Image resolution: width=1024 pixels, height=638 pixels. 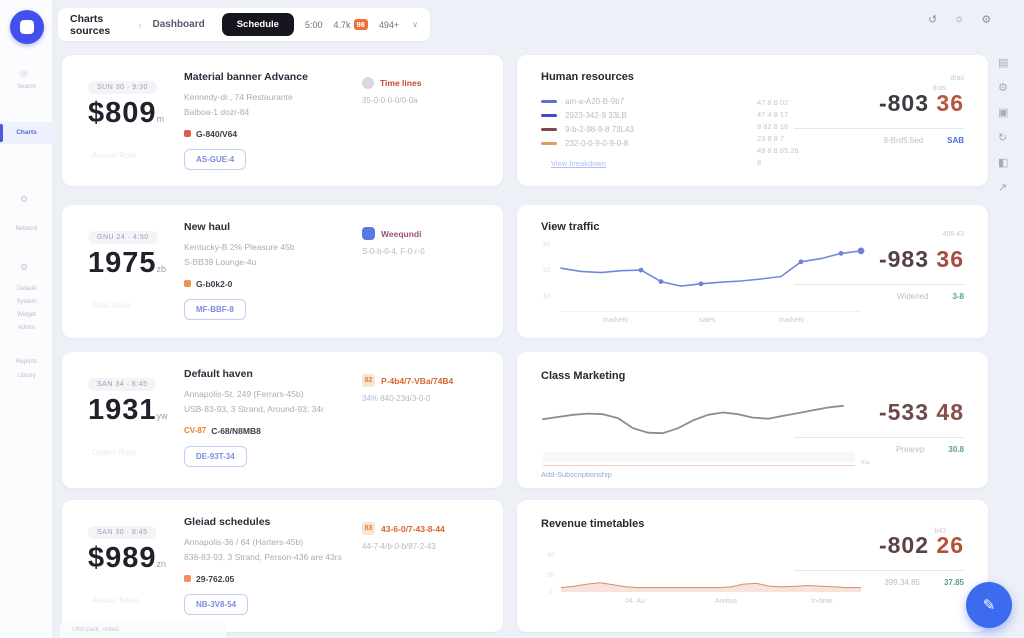 I want to click on legend-item: 2923-342-9 33LB, so click(x=587, y=115).